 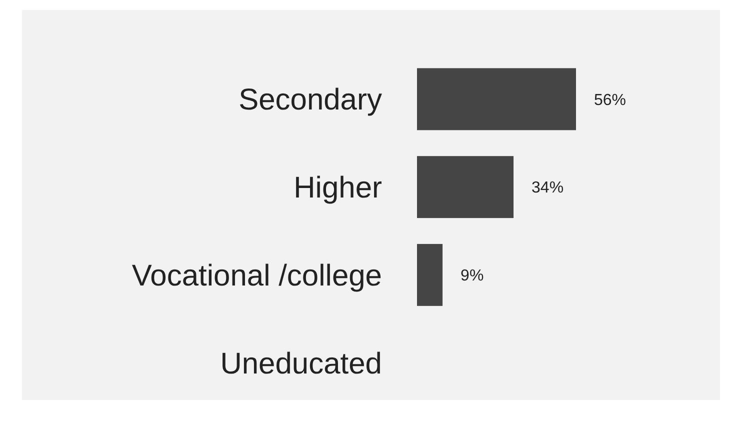 What do you see at coordinates (301, 363) in the screenshot?
I see `y-tick-label: Uneducated` at bounding box center [301, 363].